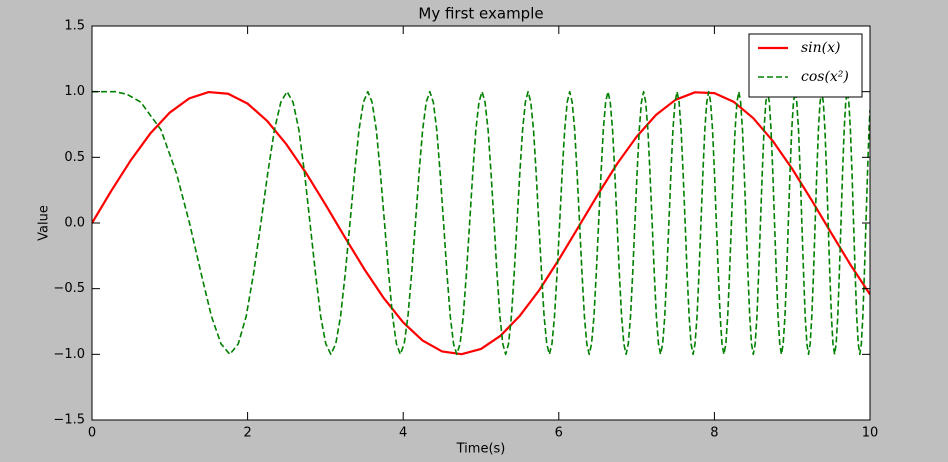 Image resolution: width=948 pixels, height=462 pixels. What do you see at coordinates (74, 223) in the screenshot?
I see `y-tick-label: 0.0` at bounding box center [74, 223].